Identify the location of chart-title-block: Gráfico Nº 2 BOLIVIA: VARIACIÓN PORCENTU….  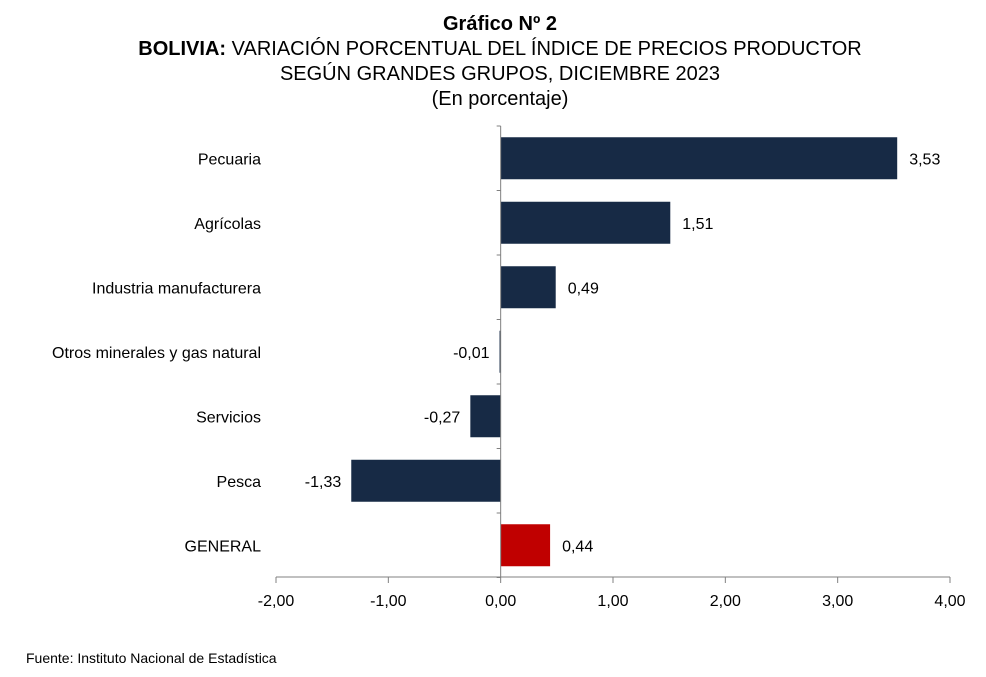
(493, 62).